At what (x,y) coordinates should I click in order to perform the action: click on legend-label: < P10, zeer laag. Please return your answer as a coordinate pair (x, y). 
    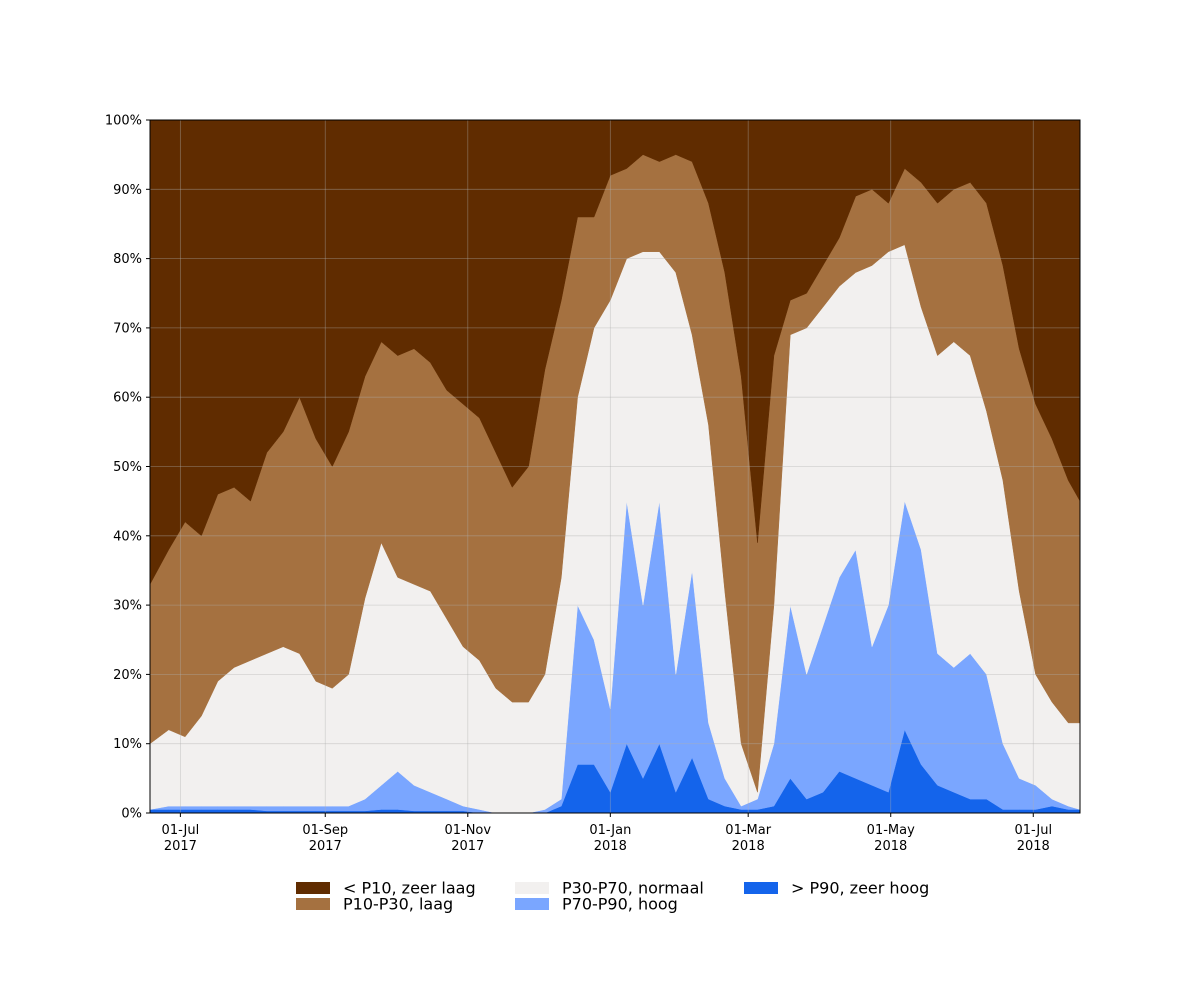
    Looking at the image, I should click on (409, 888).